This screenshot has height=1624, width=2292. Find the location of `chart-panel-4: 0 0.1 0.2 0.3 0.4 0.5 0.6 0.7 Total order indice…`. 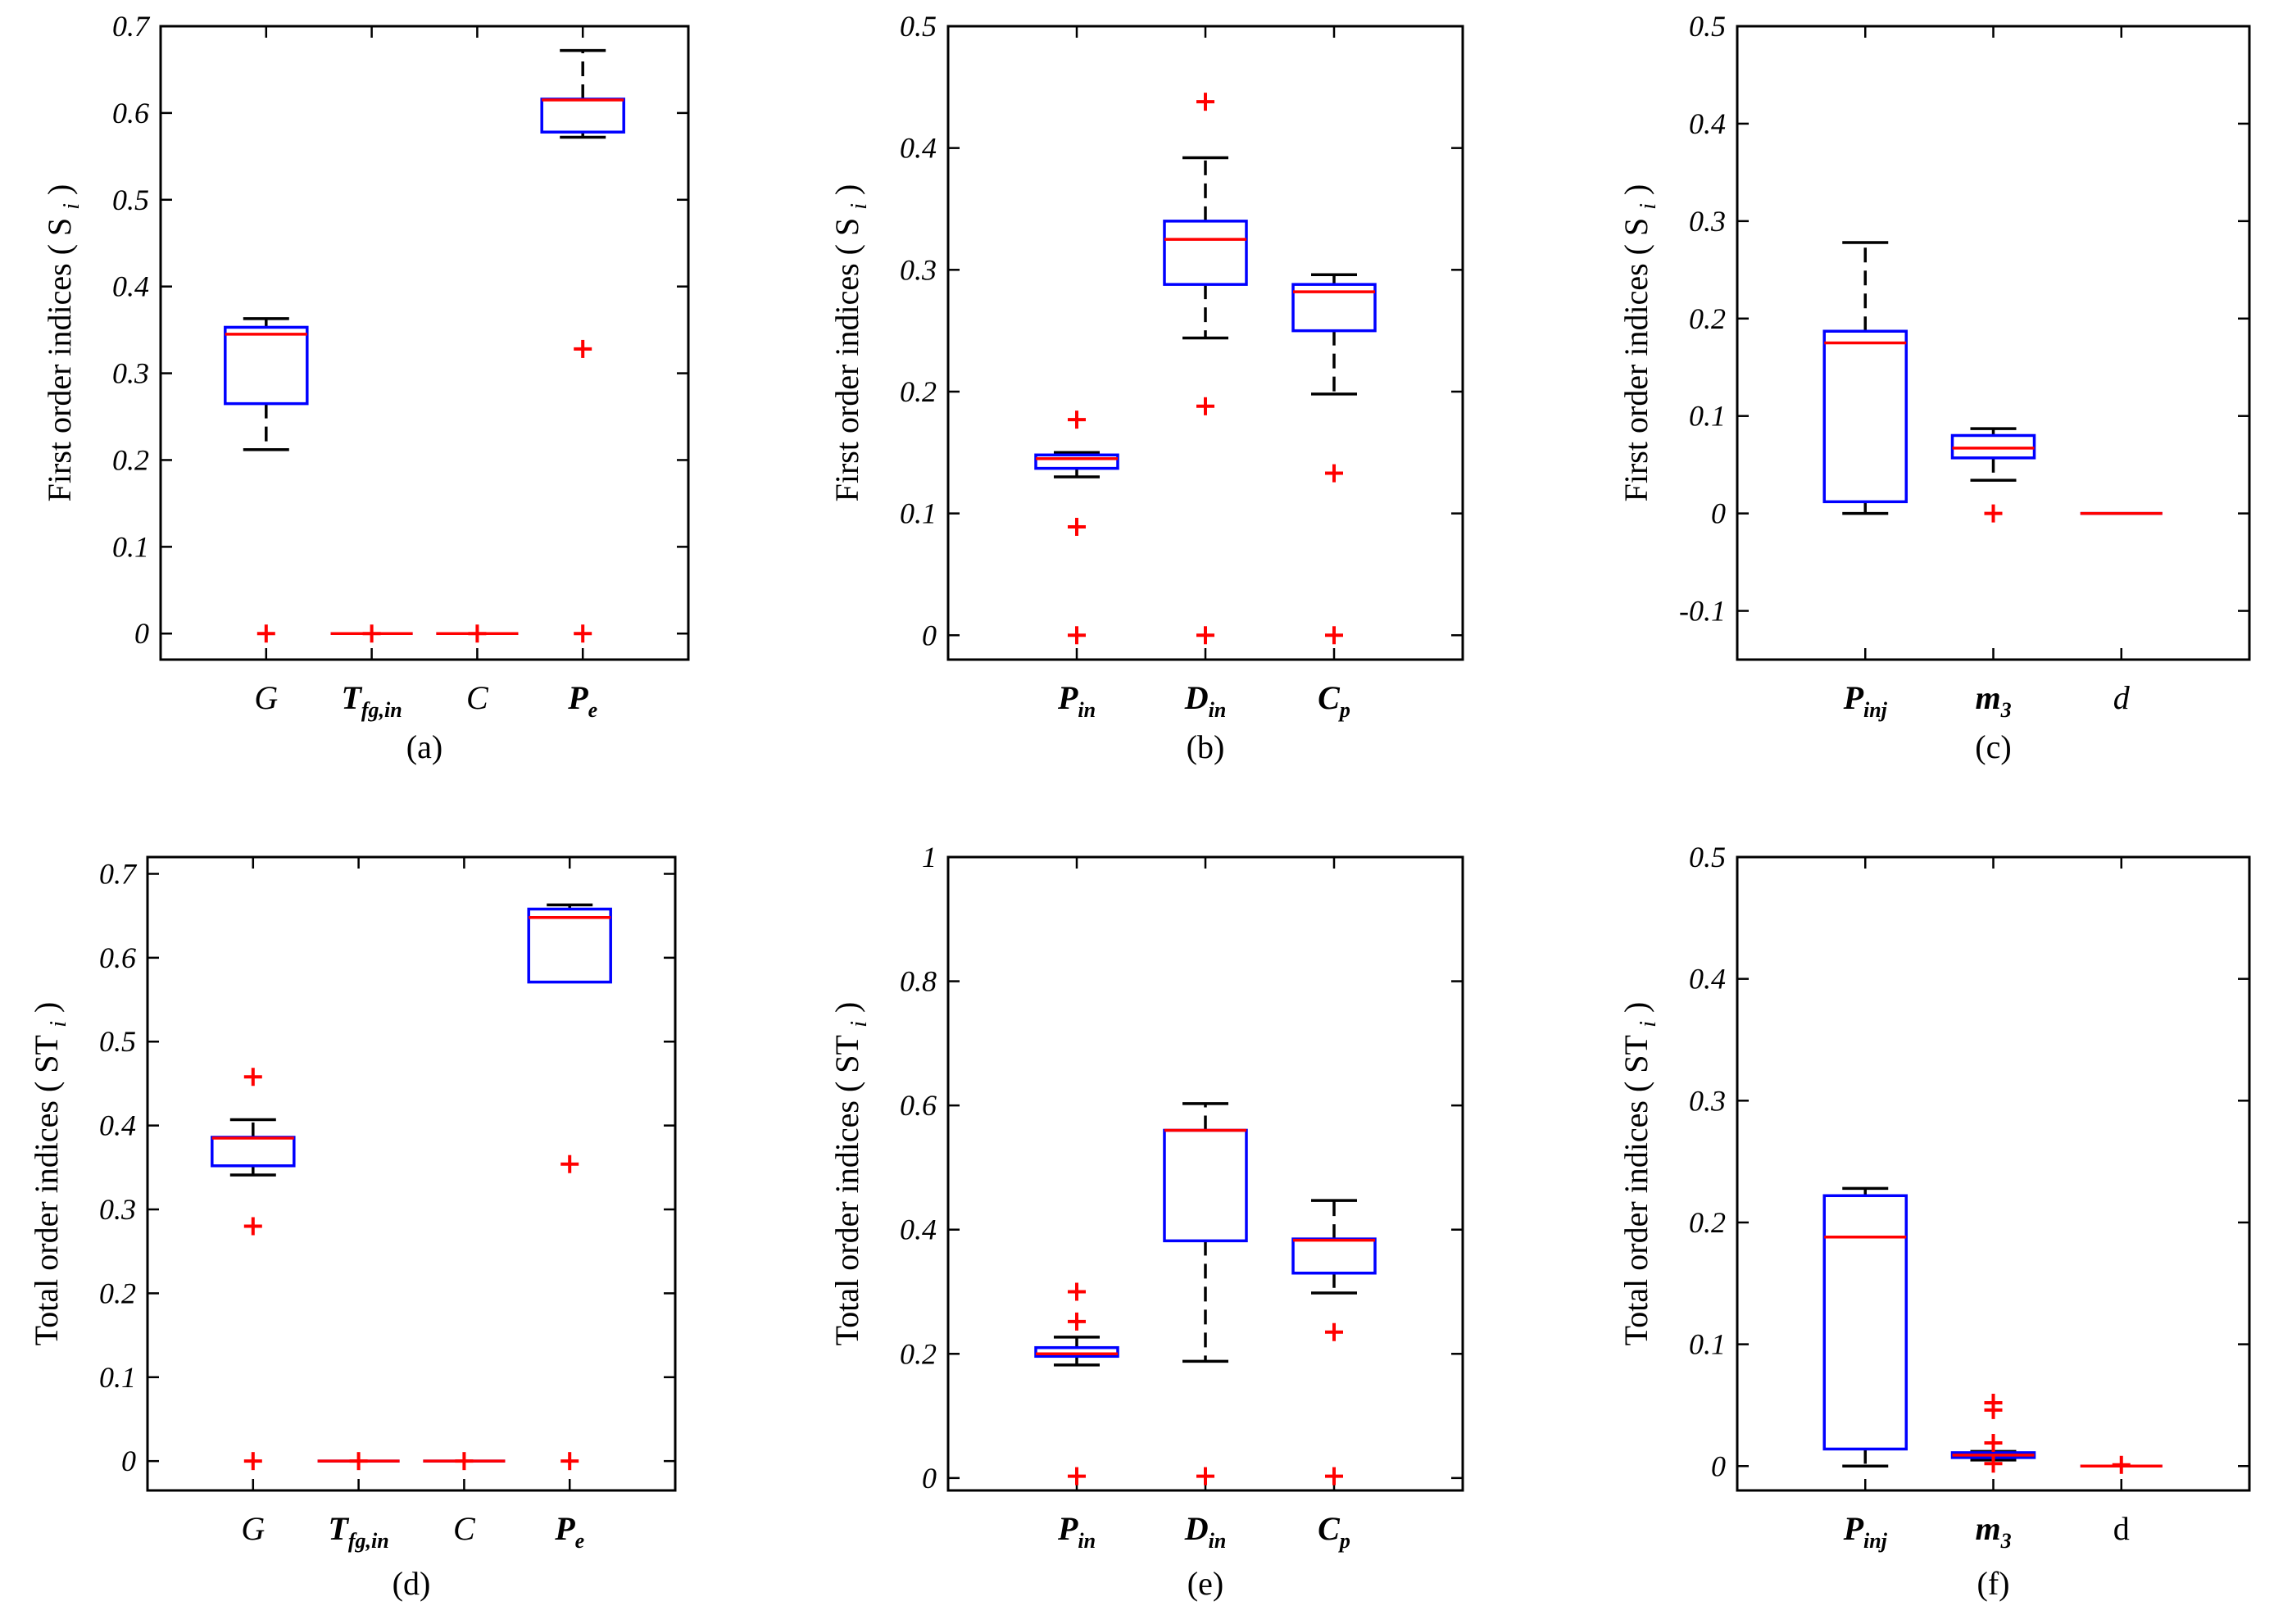

chart-panel-4: 0 0.1 0.2 0.3 0.4 0.5 0.6 0.7 Total order indice… is located at coordinates (352, 1229).